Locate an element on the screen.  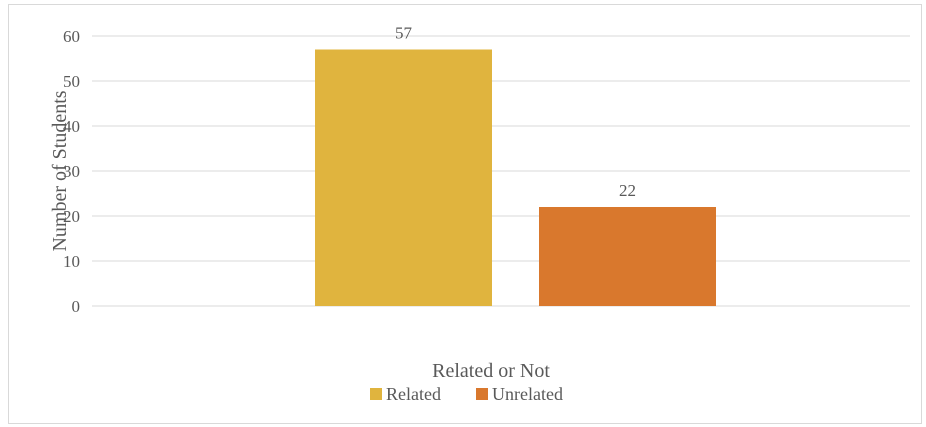
data-labels: 57 22 is located at coordinates (515, 112).